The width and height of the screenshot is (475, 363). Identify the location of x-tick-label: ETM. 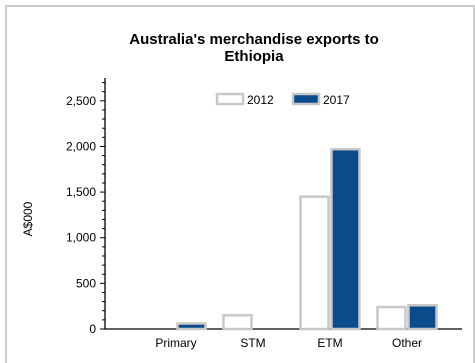
(329, 343).